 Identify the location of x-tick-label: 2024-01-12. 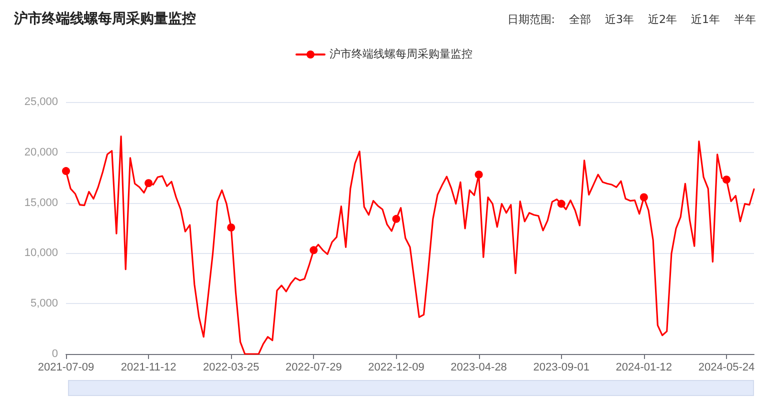
(644, 368).